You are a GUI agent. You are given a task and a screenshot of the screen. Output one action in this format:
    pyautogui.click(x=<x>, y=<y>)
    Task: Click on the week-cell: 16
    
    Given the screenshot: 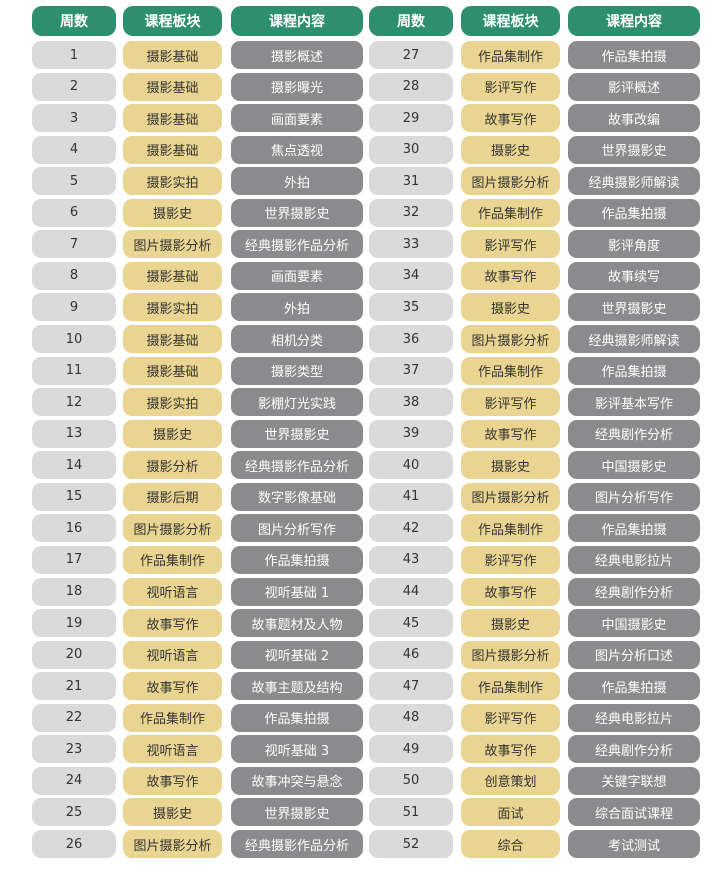 What is the action you would take?
    pyautogui.click(x=74, y=528)
    